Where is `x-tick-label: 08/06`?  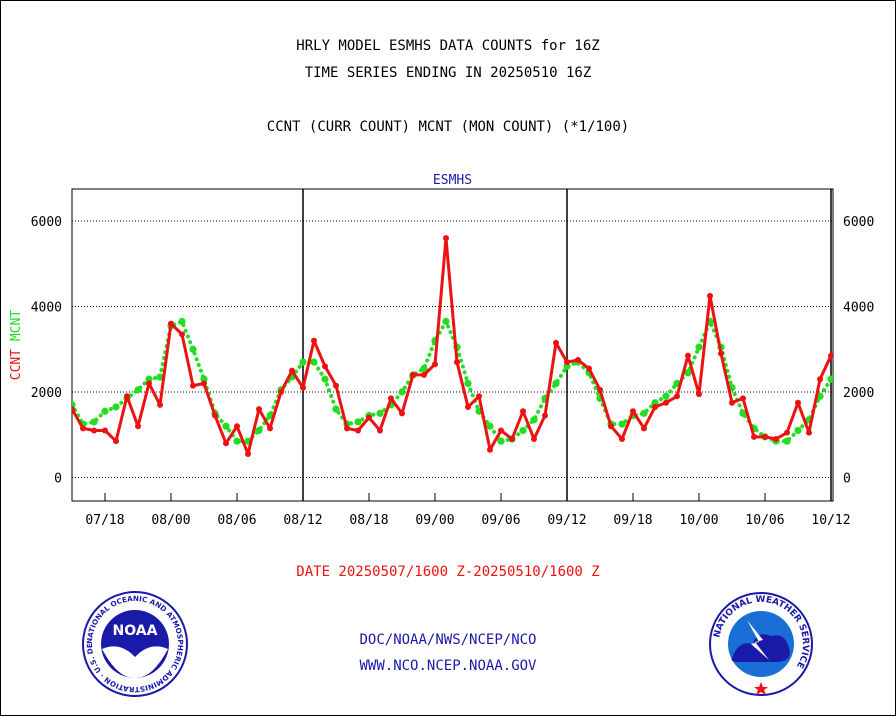
x-tick-label: 08/06 is located at coordinates (236, 520).